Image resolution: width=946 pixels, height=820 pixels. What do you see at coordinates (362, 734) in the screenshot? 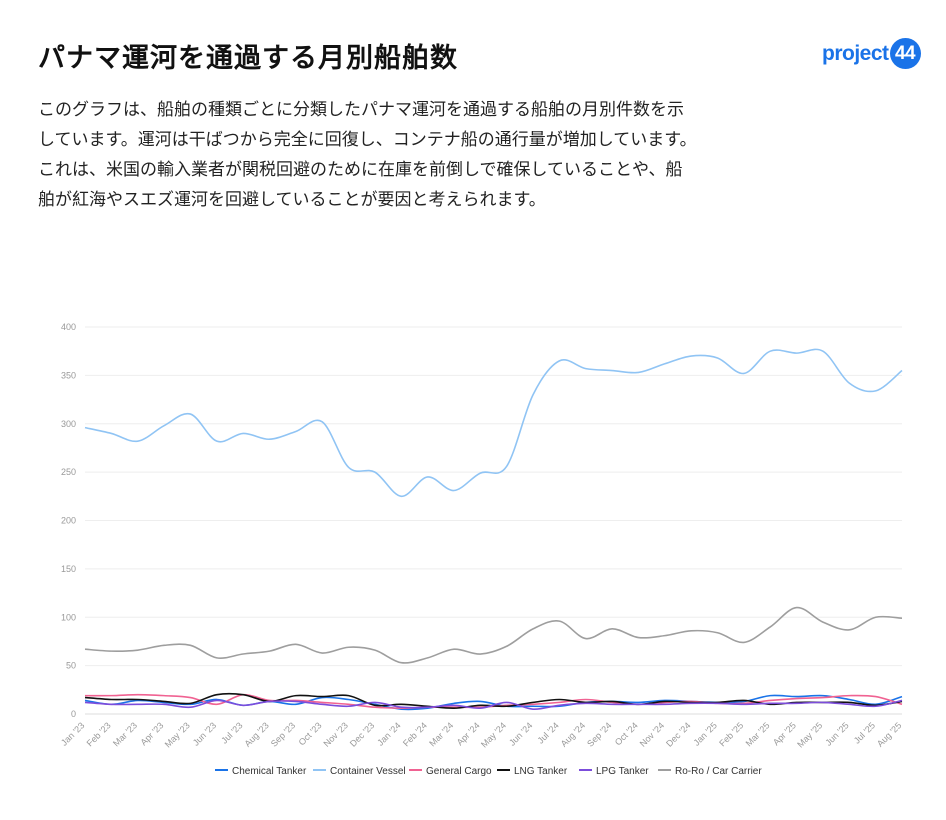
I see `x-tick-label: Dec '23` at bounding box center [362, 734].